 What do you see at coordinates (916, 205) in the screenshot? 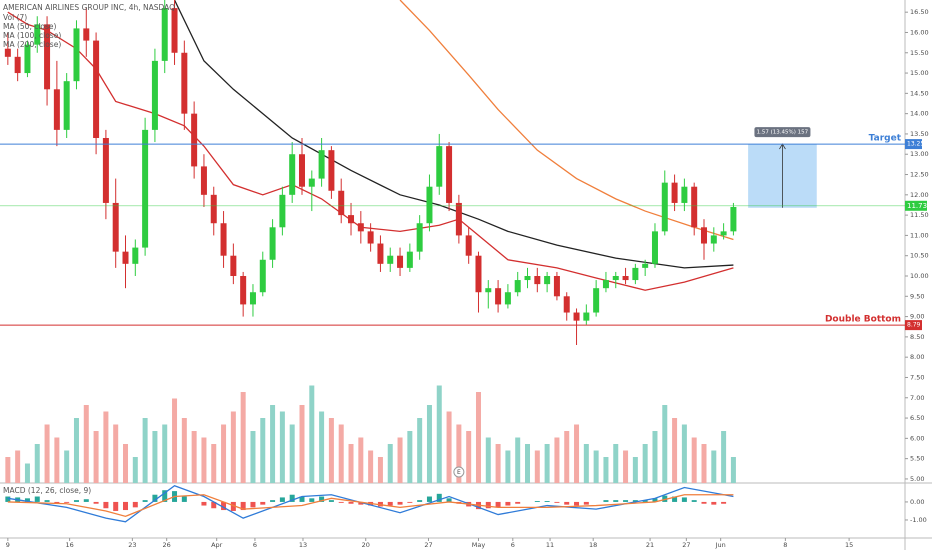
I see `price-tag` at bounding box center [916, 205].